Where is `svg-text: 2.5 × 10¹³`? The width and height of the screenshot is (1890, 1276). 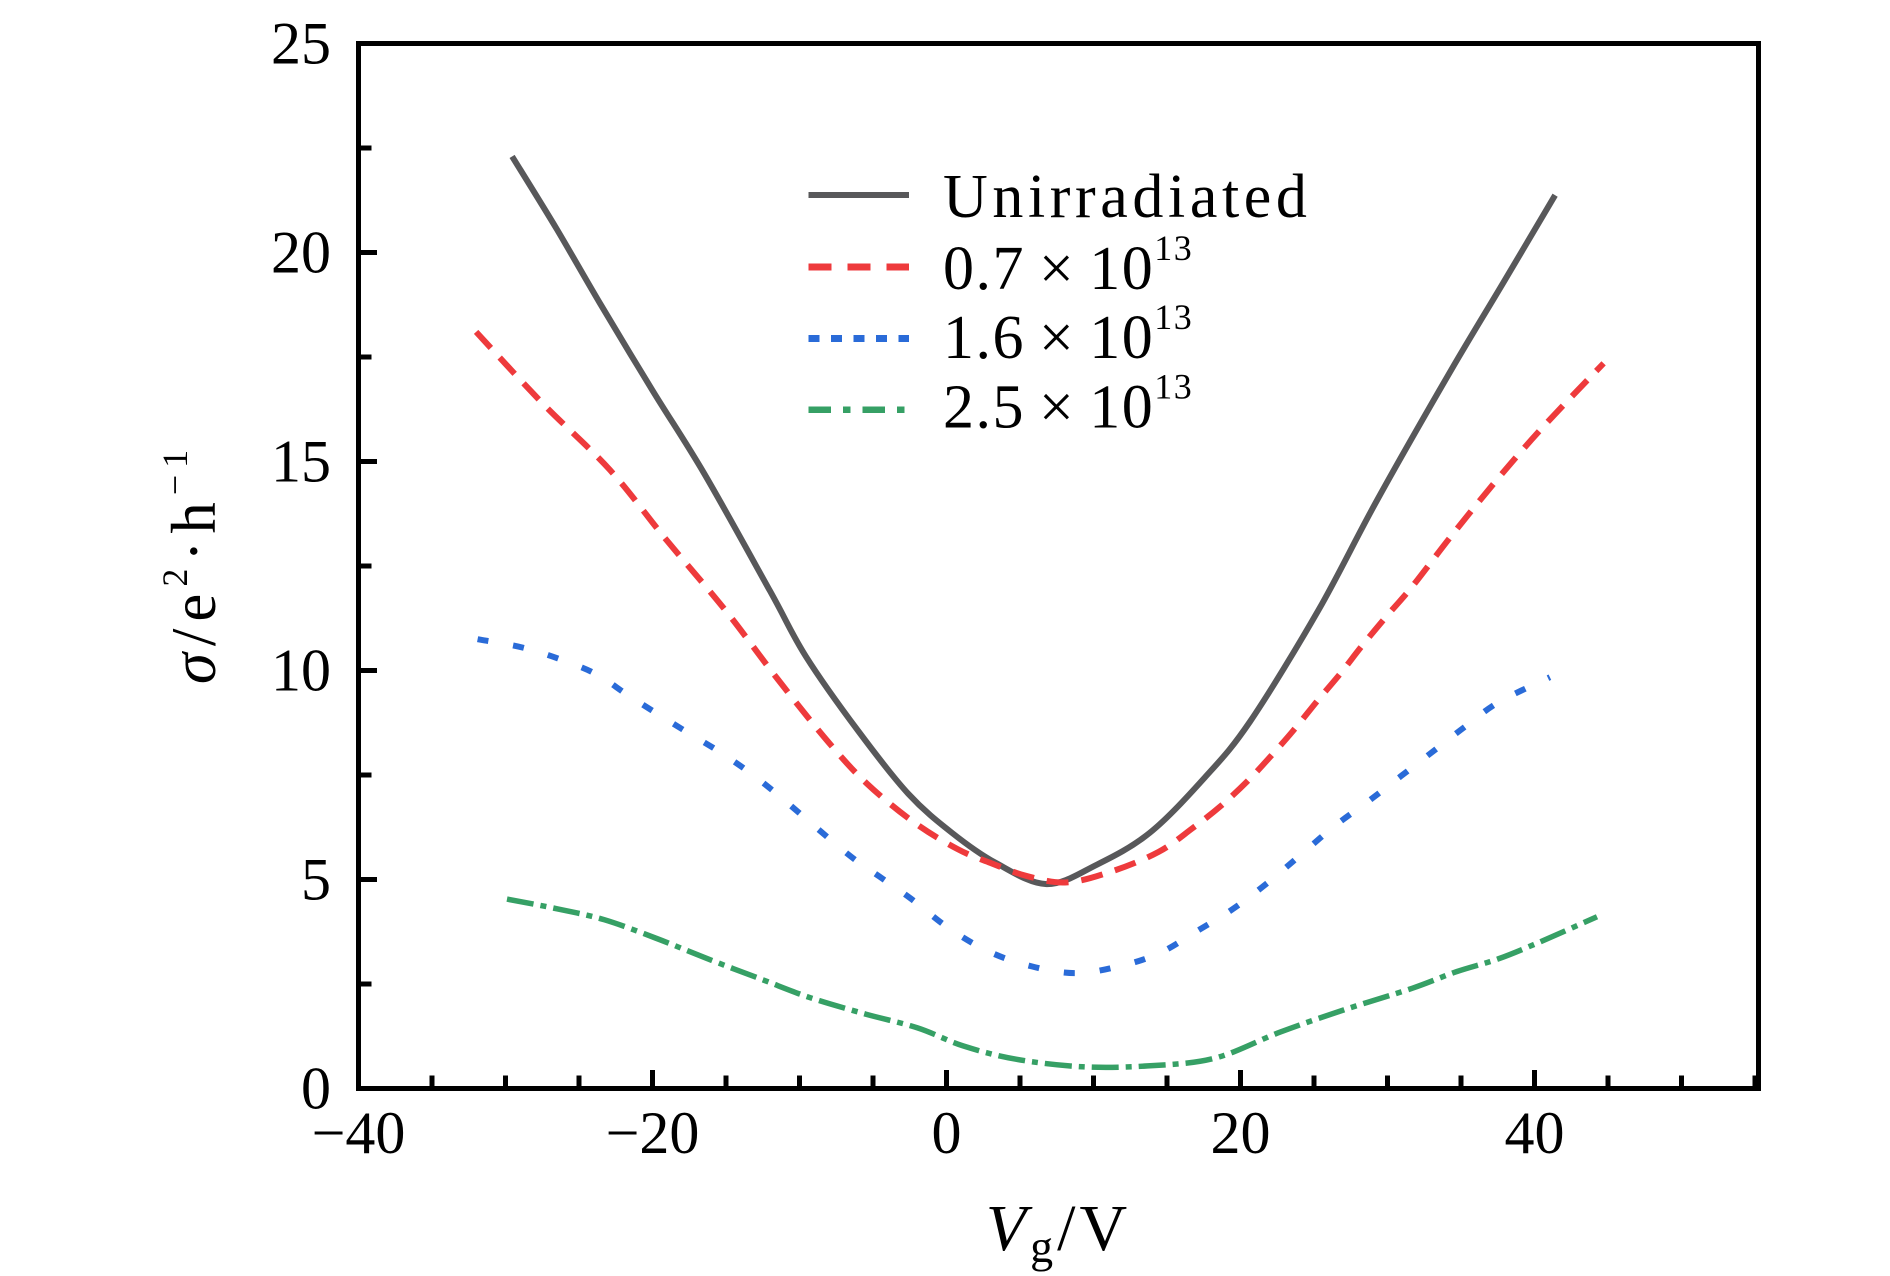
svg-text: 2.5 × 10¹³ is located at coordinates (1068, 404).